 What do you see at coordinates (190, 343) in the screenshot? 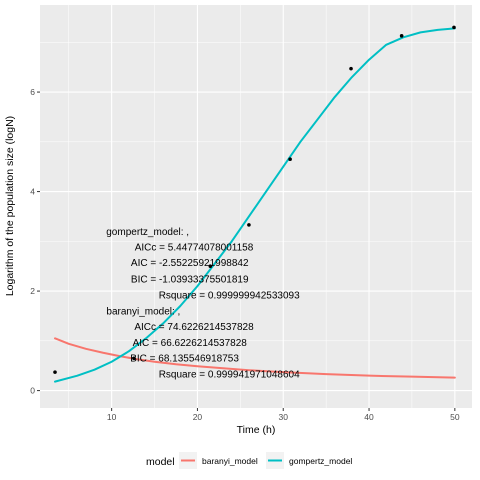
I see `annotation-label: AIC = 66.6226214537828` at bounding box center [190, 343].